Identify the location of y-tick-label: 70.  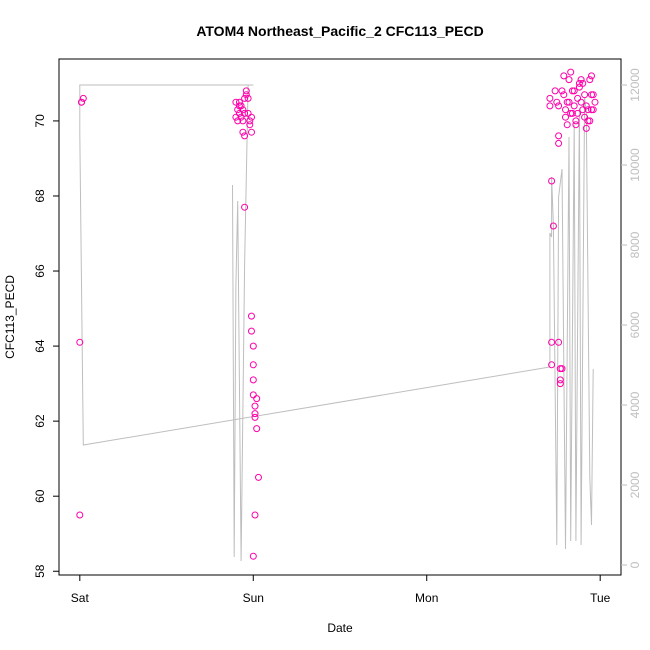
(40, 121).